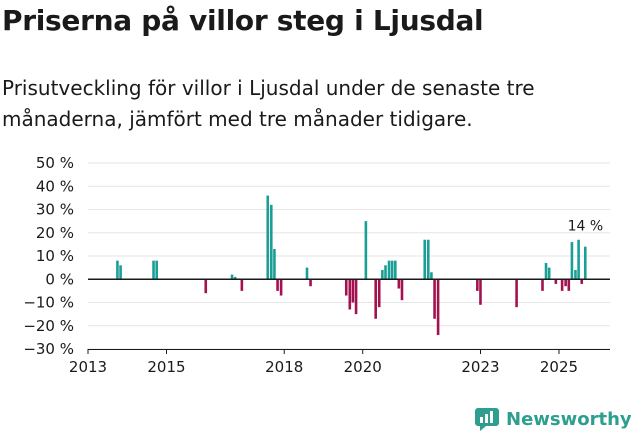 The image size is (631, 439). What do you see at coordinates (166, 367) in the screenshot?
I see `x-tick-label: 2015` at bounding box center [166, 367].